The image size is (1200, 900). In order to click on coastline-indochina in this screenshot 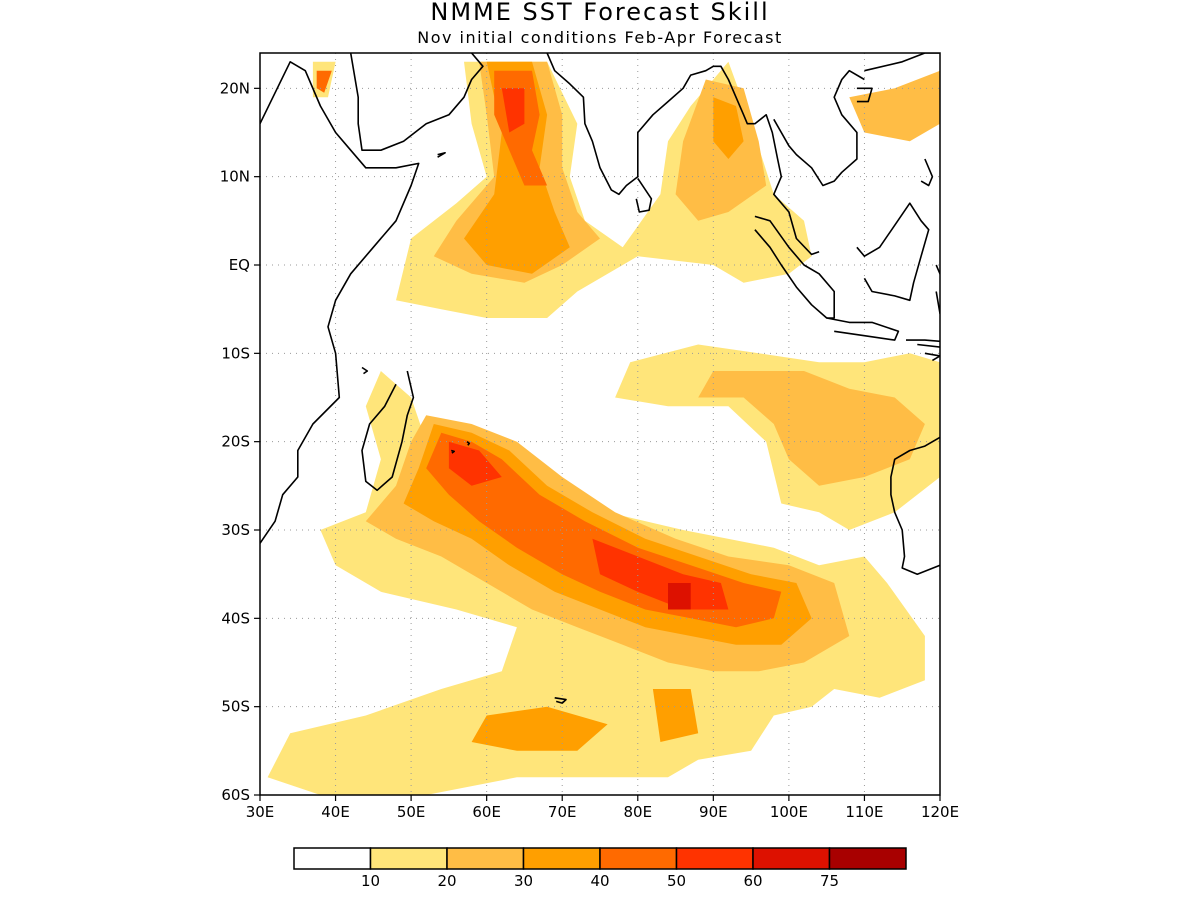, I will do `click(819, 128)`.